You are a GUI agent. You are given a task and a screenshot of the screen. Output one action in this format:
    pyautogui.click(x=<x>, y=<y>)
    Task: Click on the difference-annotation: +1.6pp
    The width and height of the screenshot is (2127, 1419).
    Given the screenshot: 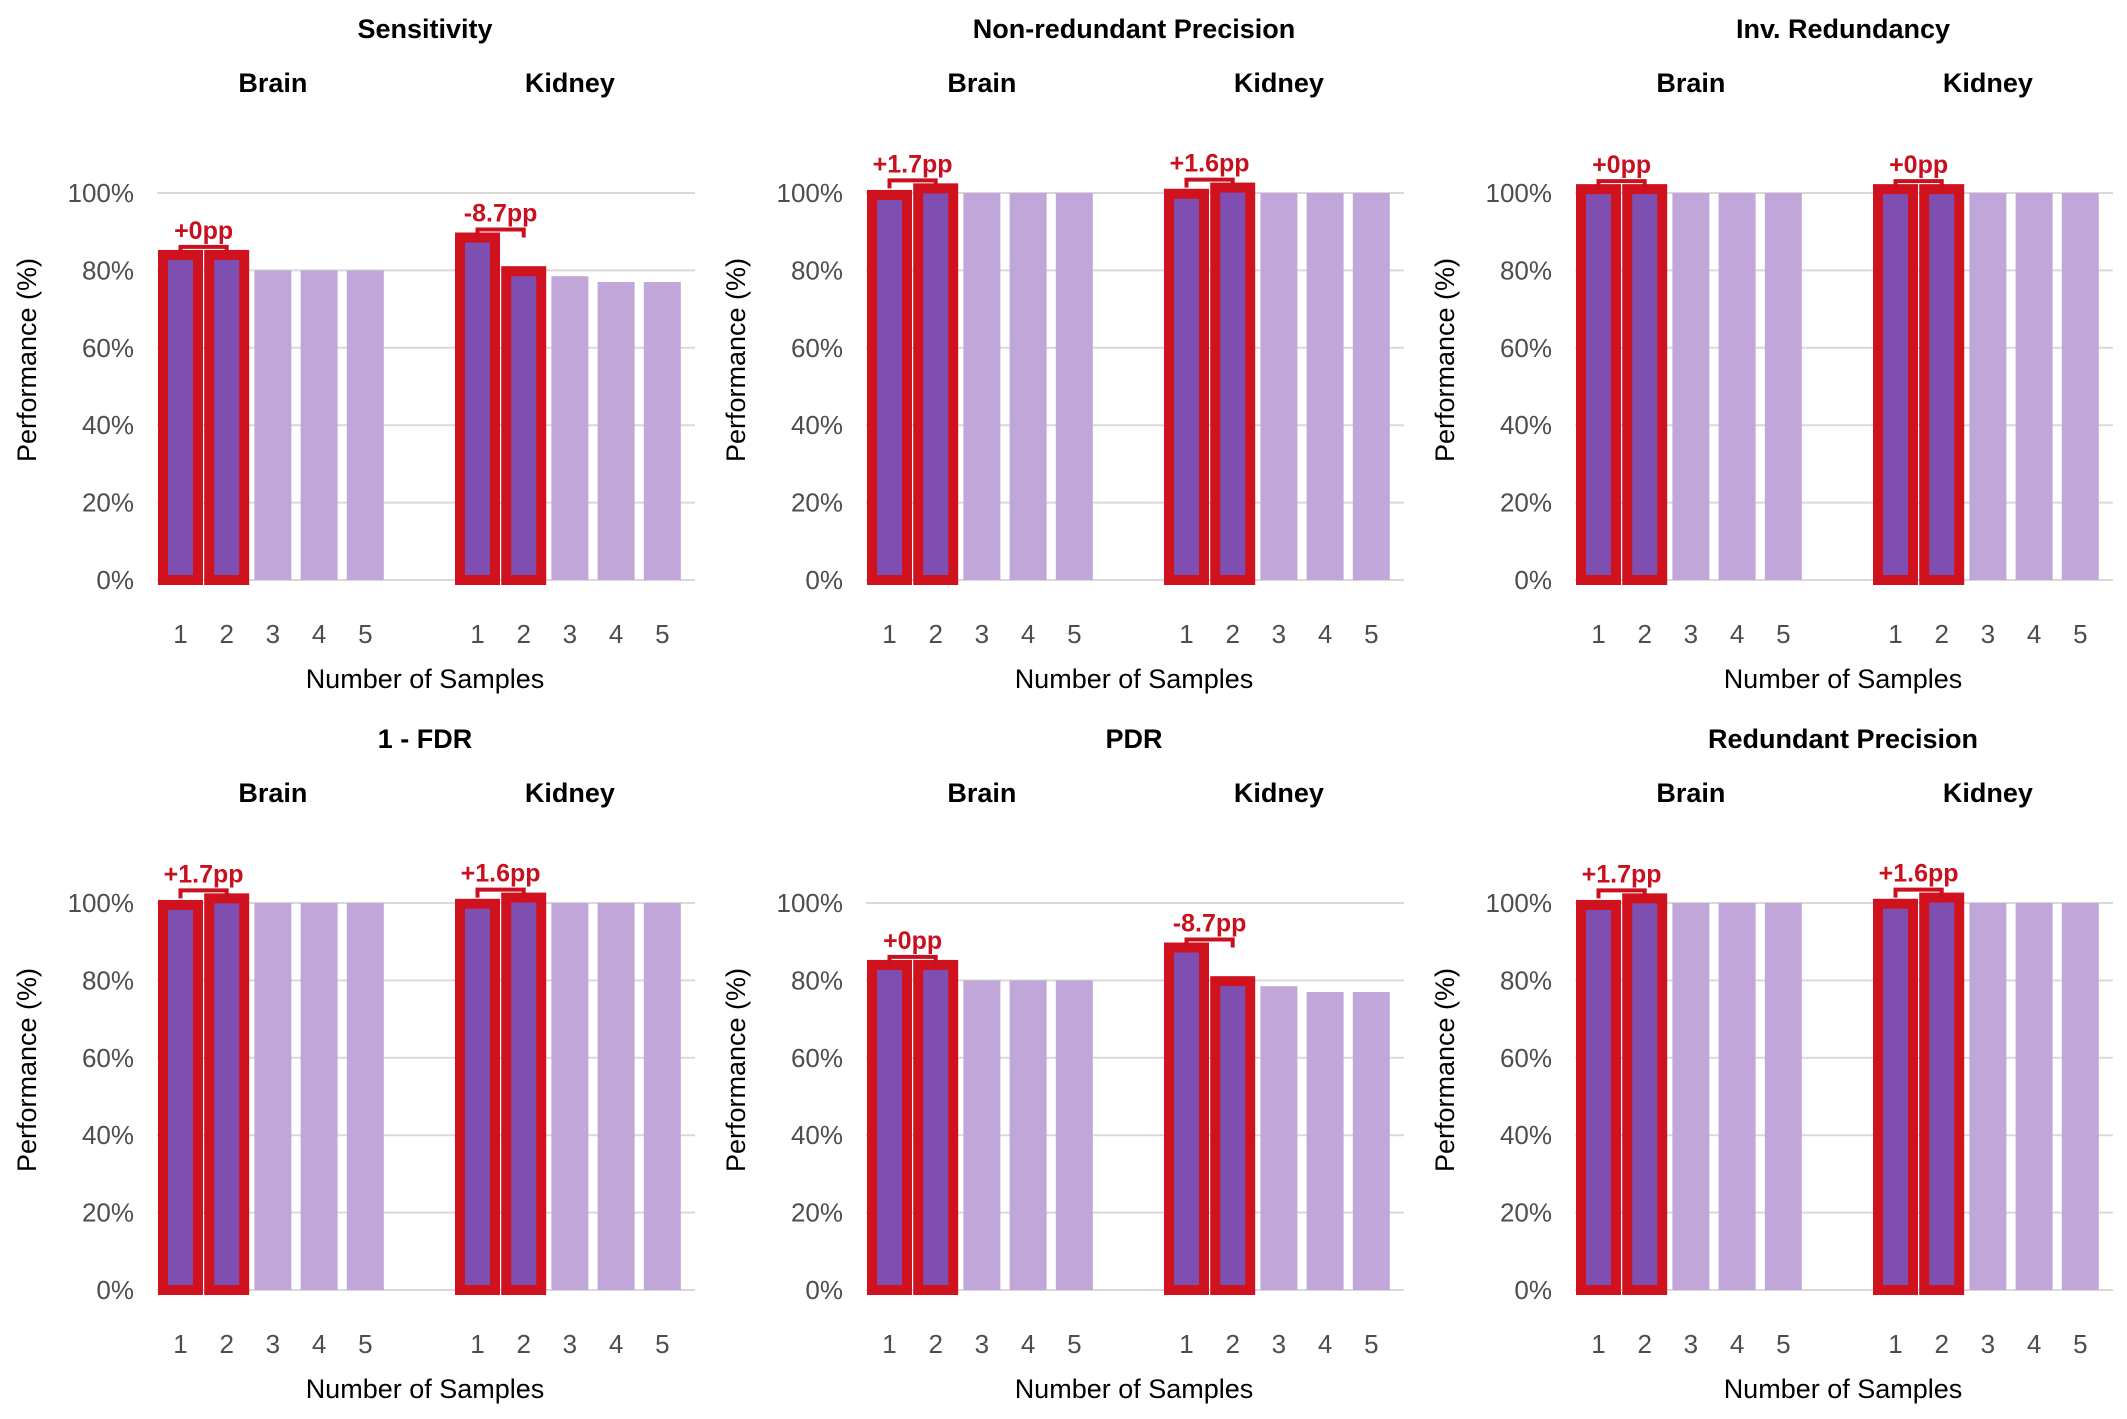 What is the action you would take?
    pyautogui.click(x=501, y=874)
    